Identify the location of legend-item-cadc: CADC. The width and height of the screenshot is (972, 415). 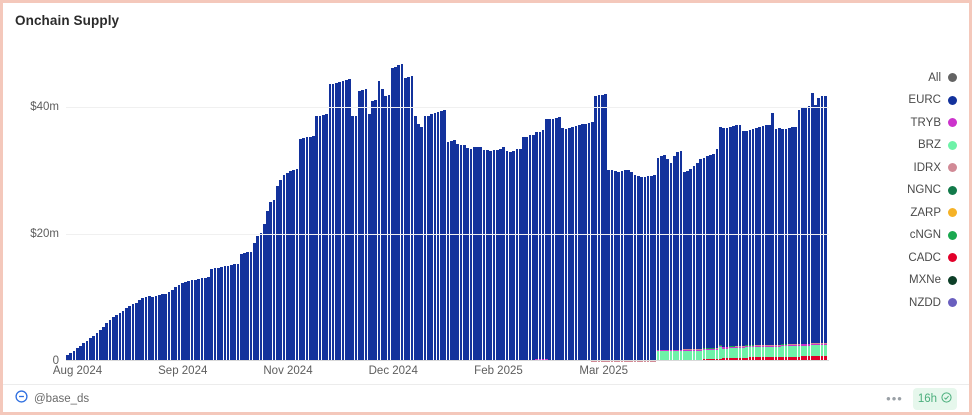
(913, 258).